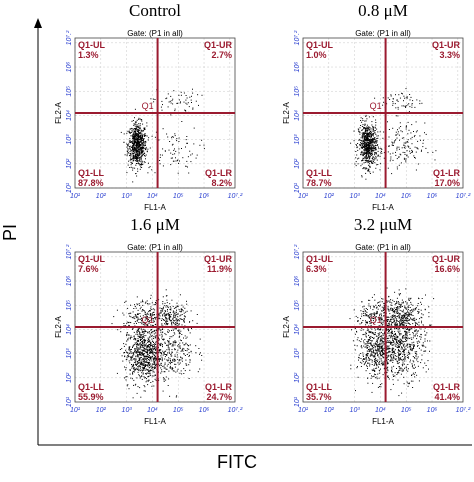  I want to click on x-tick-label: 10⁷.², so click(235, 196).